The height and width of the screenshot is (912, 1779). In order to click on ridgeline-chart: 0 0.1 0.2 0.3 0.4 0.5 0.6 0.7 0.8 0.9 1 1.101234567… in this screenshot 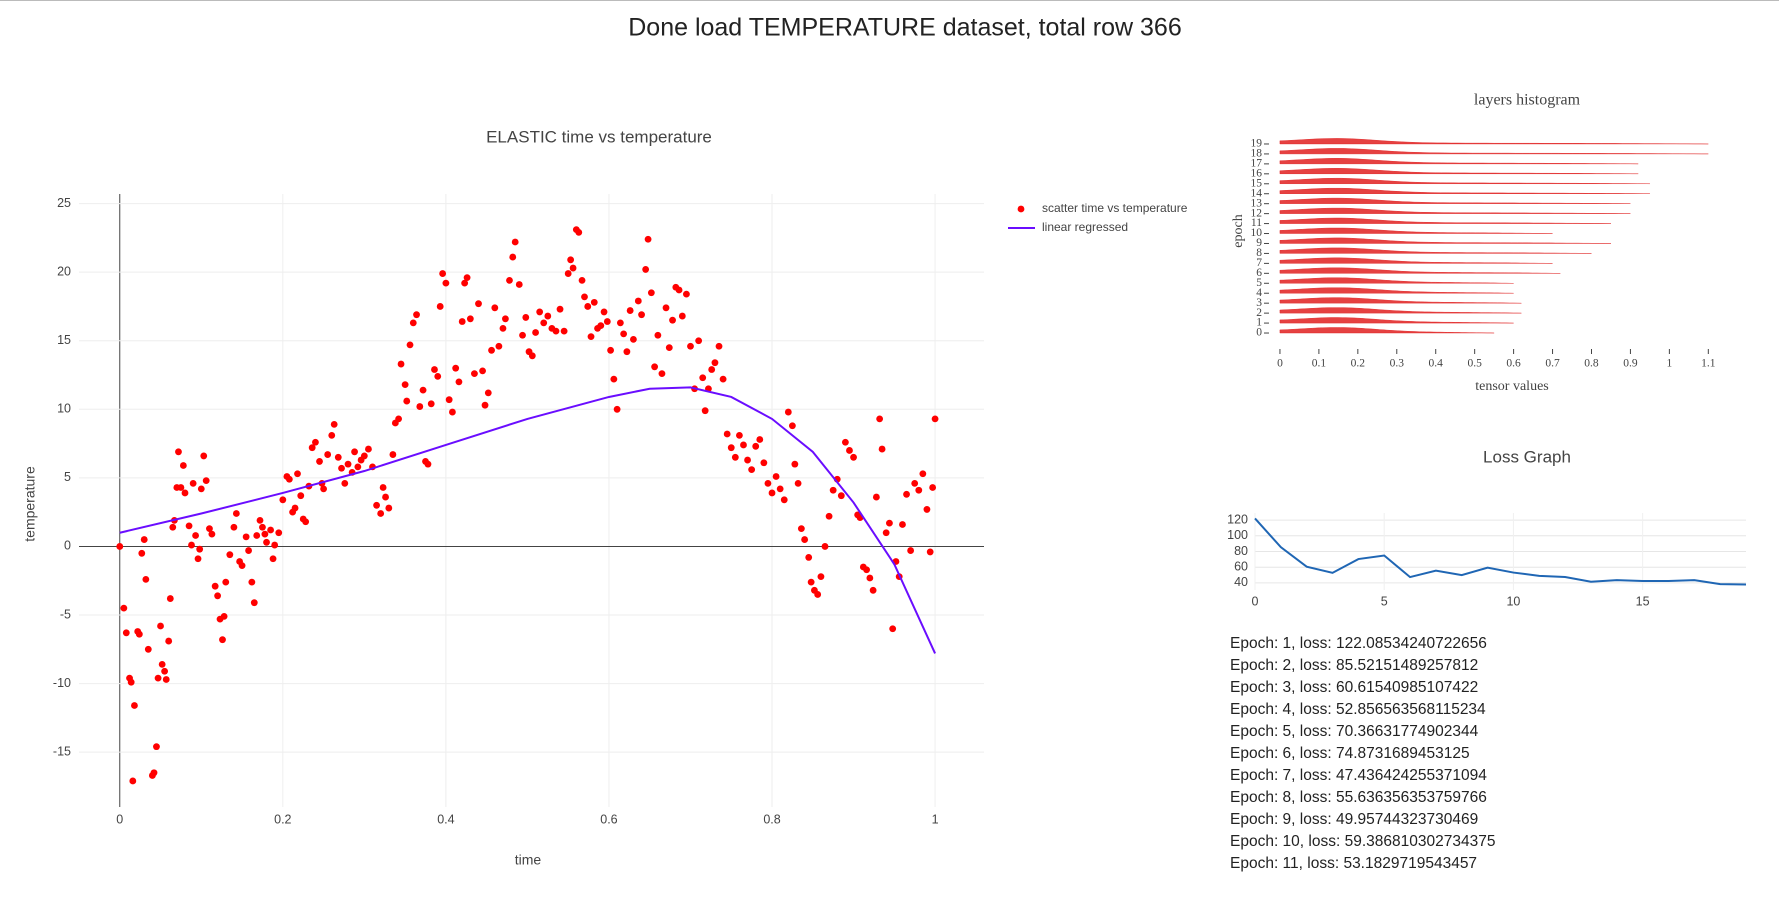, I will do `click(1483, 254)`.